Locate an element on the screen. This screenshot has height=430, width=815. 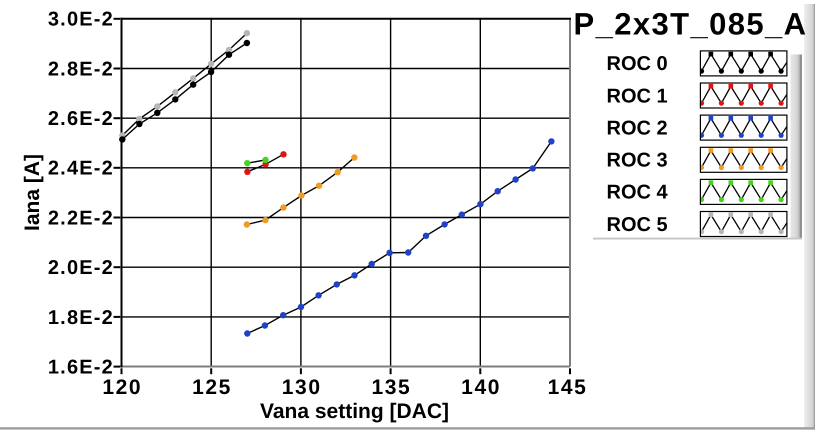
svg-text: 125 is located at coordinates (212, 387).